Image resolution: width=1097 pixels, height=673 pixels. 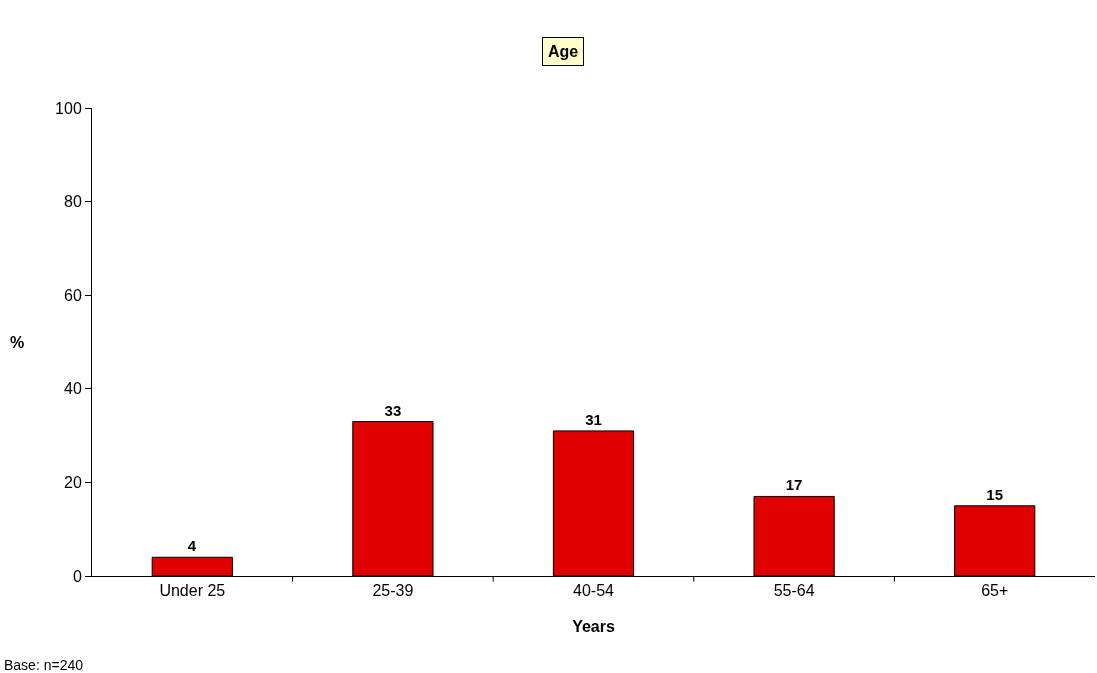 What do you see at coordinates (393, 410) in the screenshot?
I see `data-label: 33` at bounding box center [393, 410].